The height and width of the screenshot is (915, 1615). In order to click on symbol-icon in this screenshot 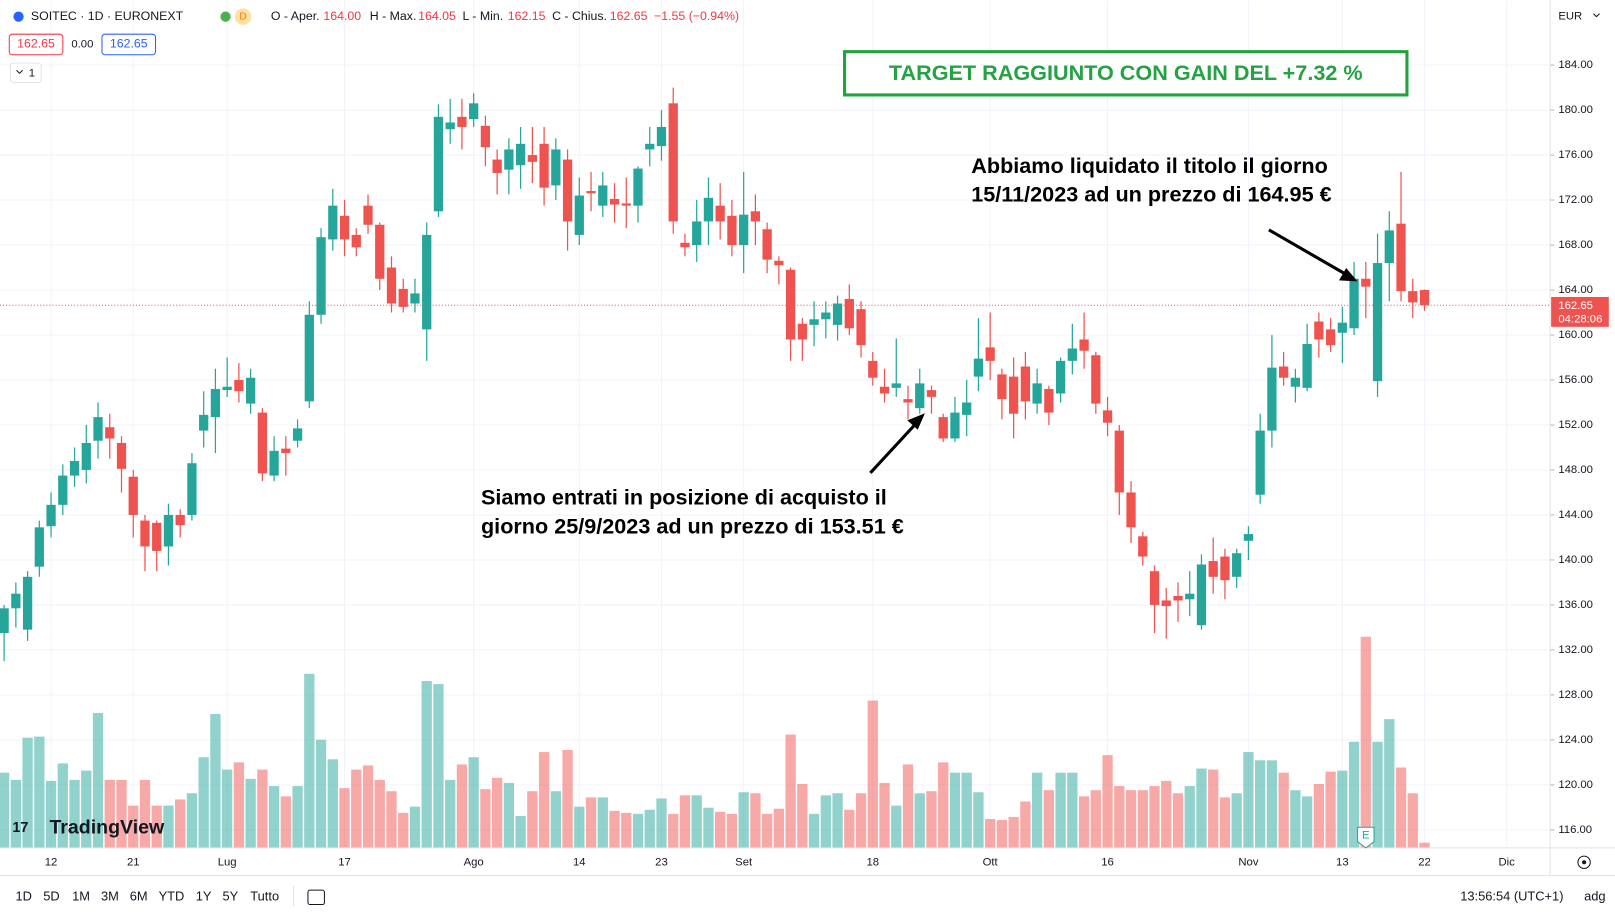, I will do `click(18, 16)`.